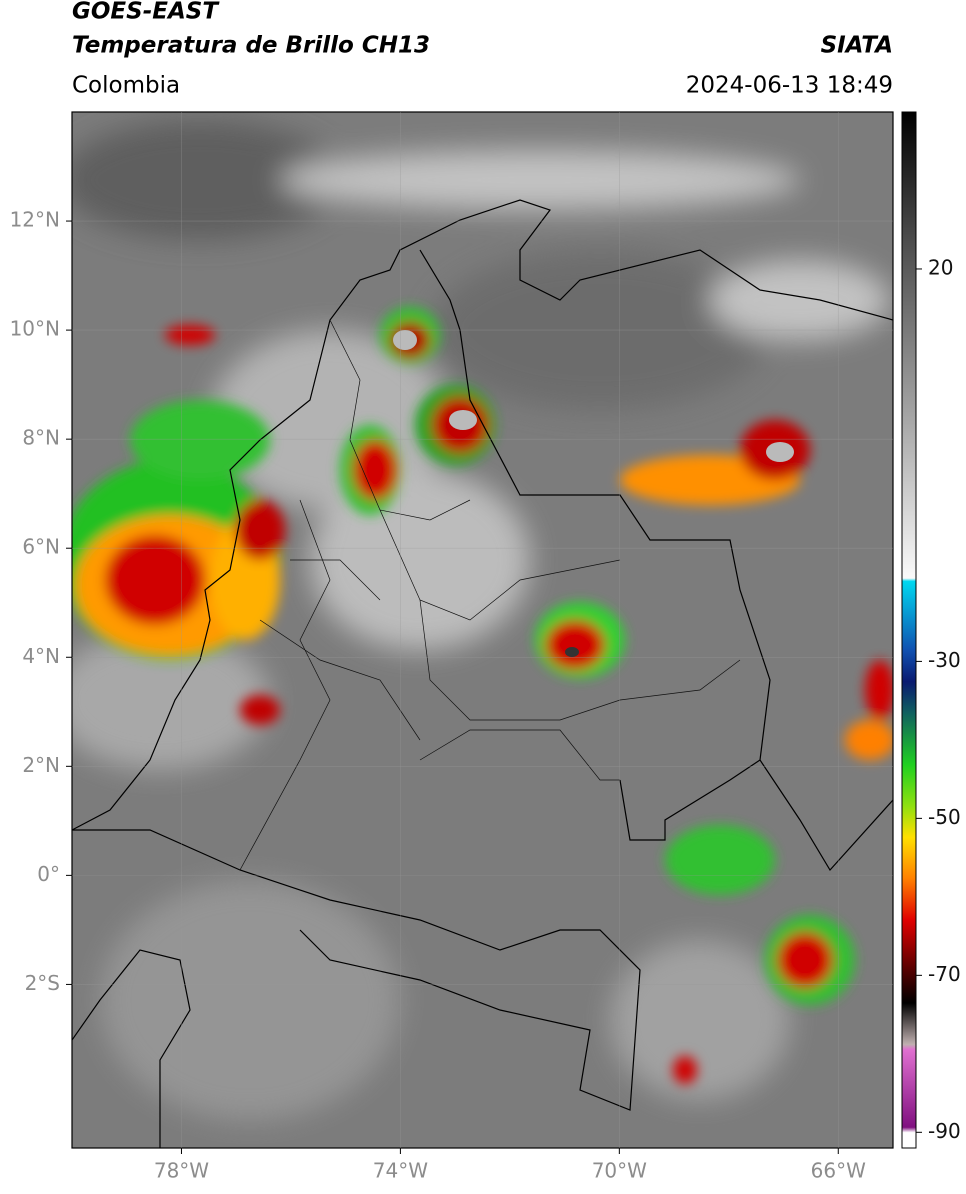 The width and height of the screenshot is (966, 1194). What do you see at coordinates (126, 86) in the screenshot?
I see `region: Colombia` at bounding box center [126, 86].